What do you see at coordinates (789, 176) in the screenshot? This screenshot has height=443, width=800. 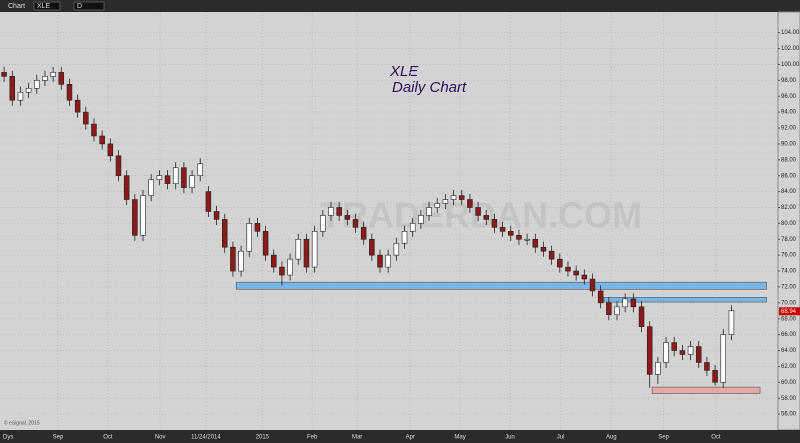 I see `y-tick-label: 86.00` at bounding box center [789, 176].